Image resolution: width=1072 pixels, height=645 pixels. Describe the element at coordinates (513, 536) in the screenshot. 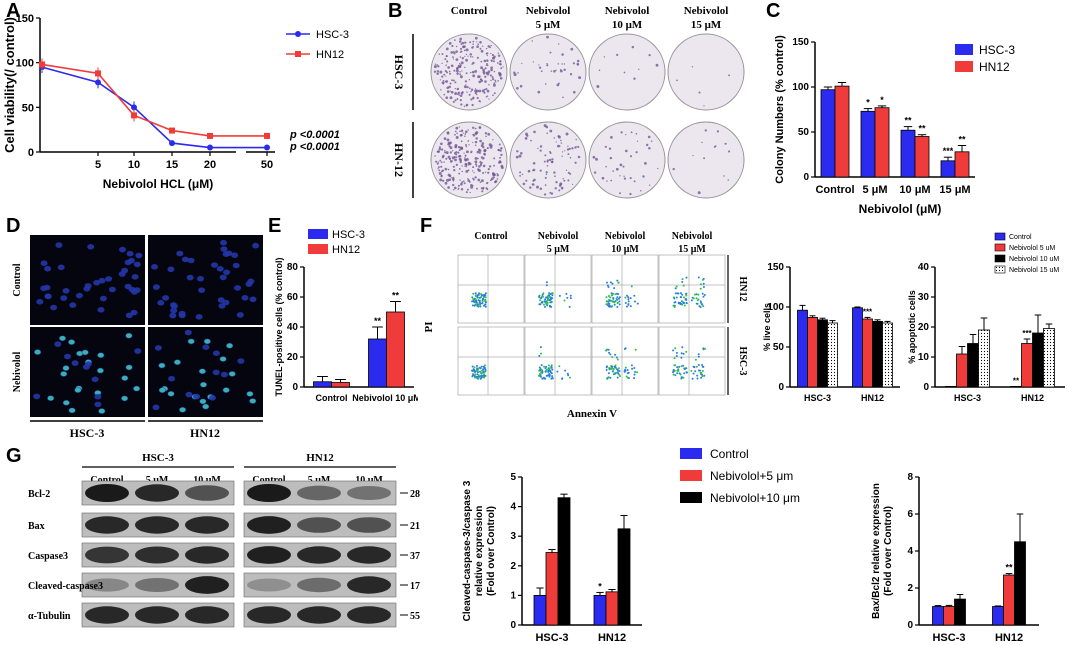

I see `y-tick-label: 3` at that location.